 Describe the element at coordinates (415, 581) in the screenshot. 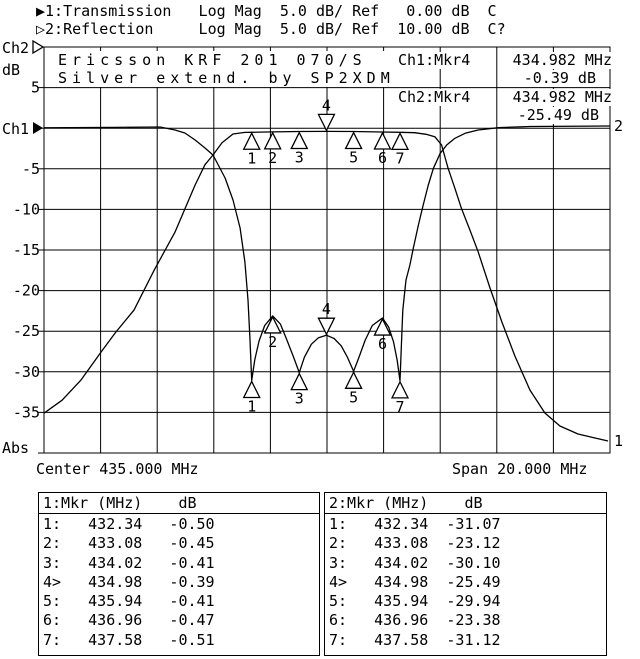

I see `table-row: 4> 434.98 -25.49` at that location.